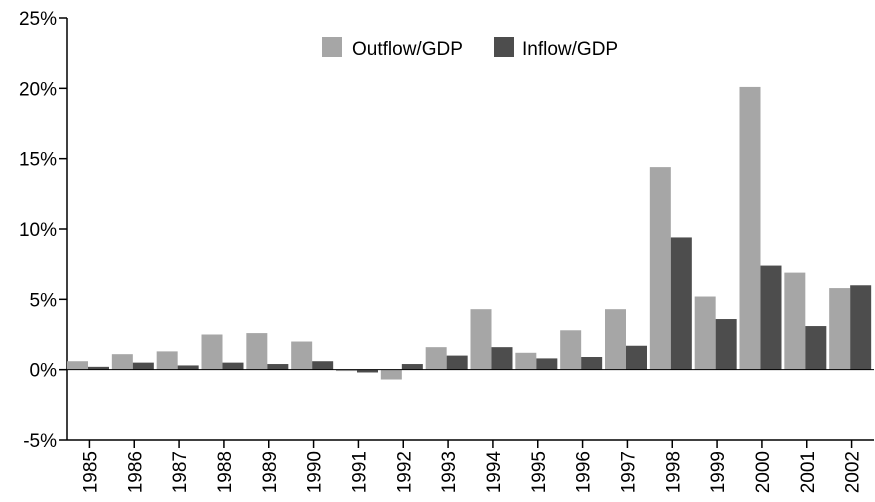  What do you see at coordinates (302, 355) in the screenshot?
I see `bar-outflow-1990` at bounding box center [302, 355].